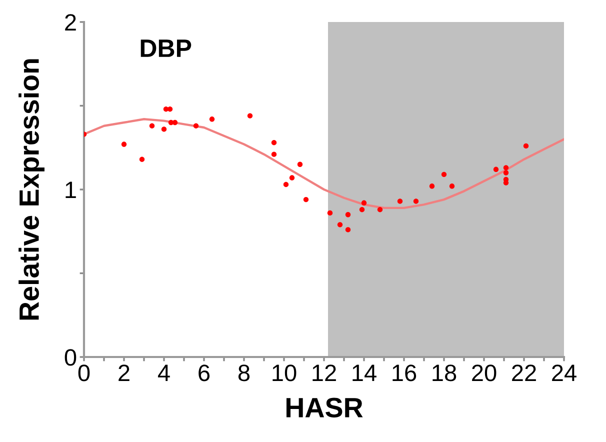 This screenshot has width=606, height=442. I want to click on x-tick-label: 22, so click(524, 373).